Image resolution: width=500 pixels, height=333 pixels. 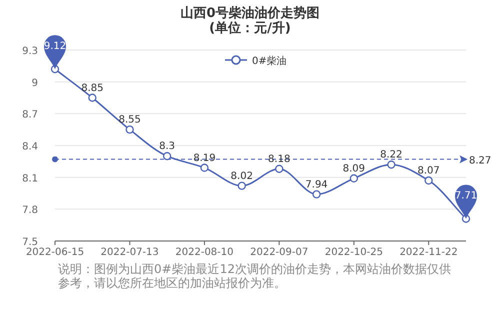 I want to click on data-label: 8.55, so click(x=129, y=120).